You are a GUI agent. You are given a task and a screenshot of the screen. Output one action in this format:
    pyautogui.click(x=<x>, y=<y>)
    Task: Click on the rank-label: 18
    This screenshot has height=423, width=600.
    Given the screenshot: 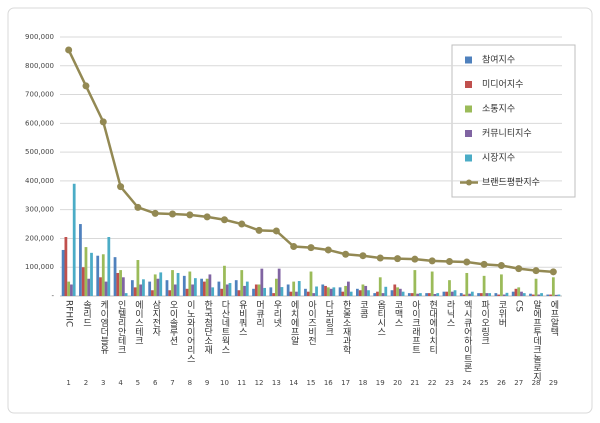 What is the action you would take?
    pyautogui.click(x=362, y=383)
    